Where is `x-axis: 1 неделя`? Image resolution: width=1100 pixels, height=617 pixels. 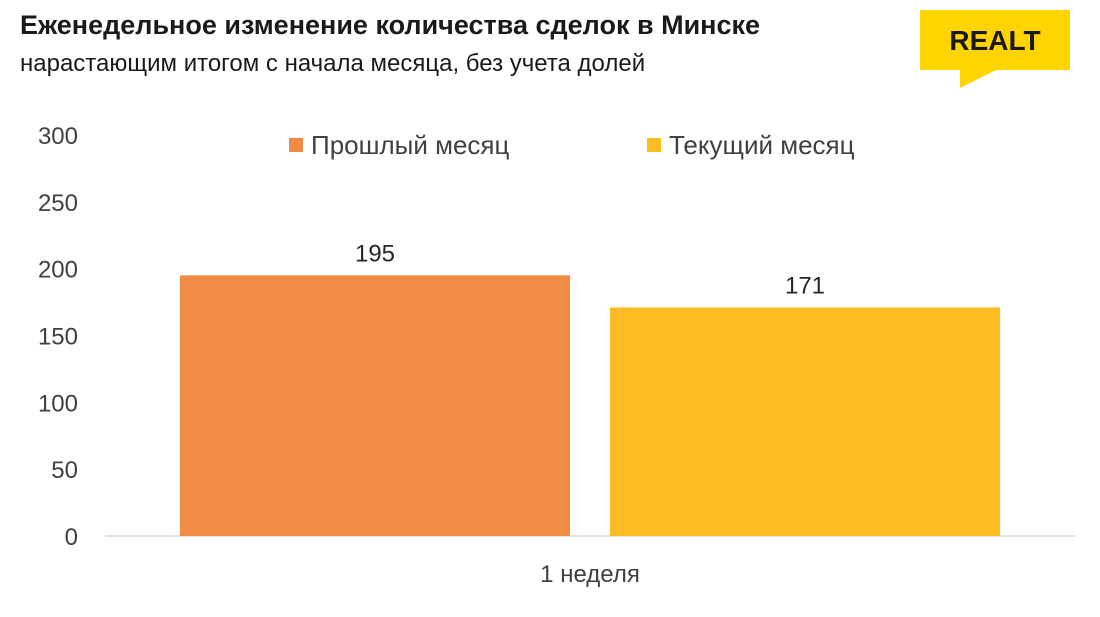 x-axis: 1 неделя is located at coordinates (590, 574).